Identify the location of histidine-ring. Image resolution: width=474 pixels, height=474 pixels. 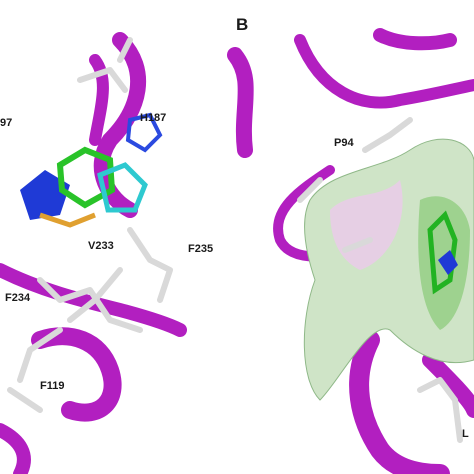
(144, 132).